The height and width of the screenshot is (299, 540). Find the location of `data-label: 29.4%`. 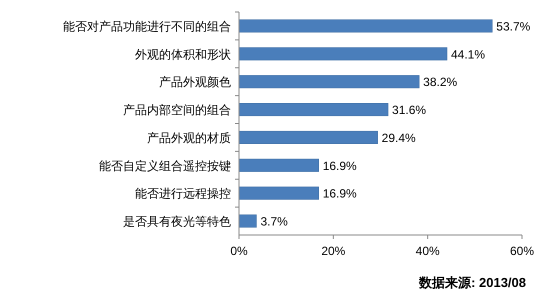

data-label: 29.4% is located at coordinates (399, 137).